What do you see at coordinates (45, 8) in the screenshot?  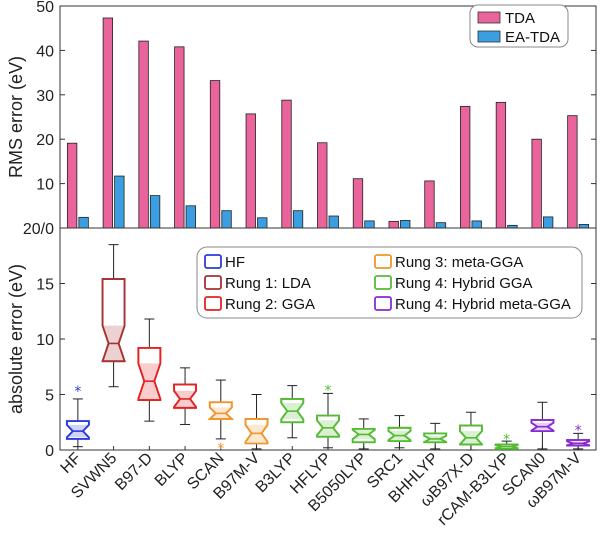 I see `bar-y-tick-label: 50` at bounding box center [45, 8].